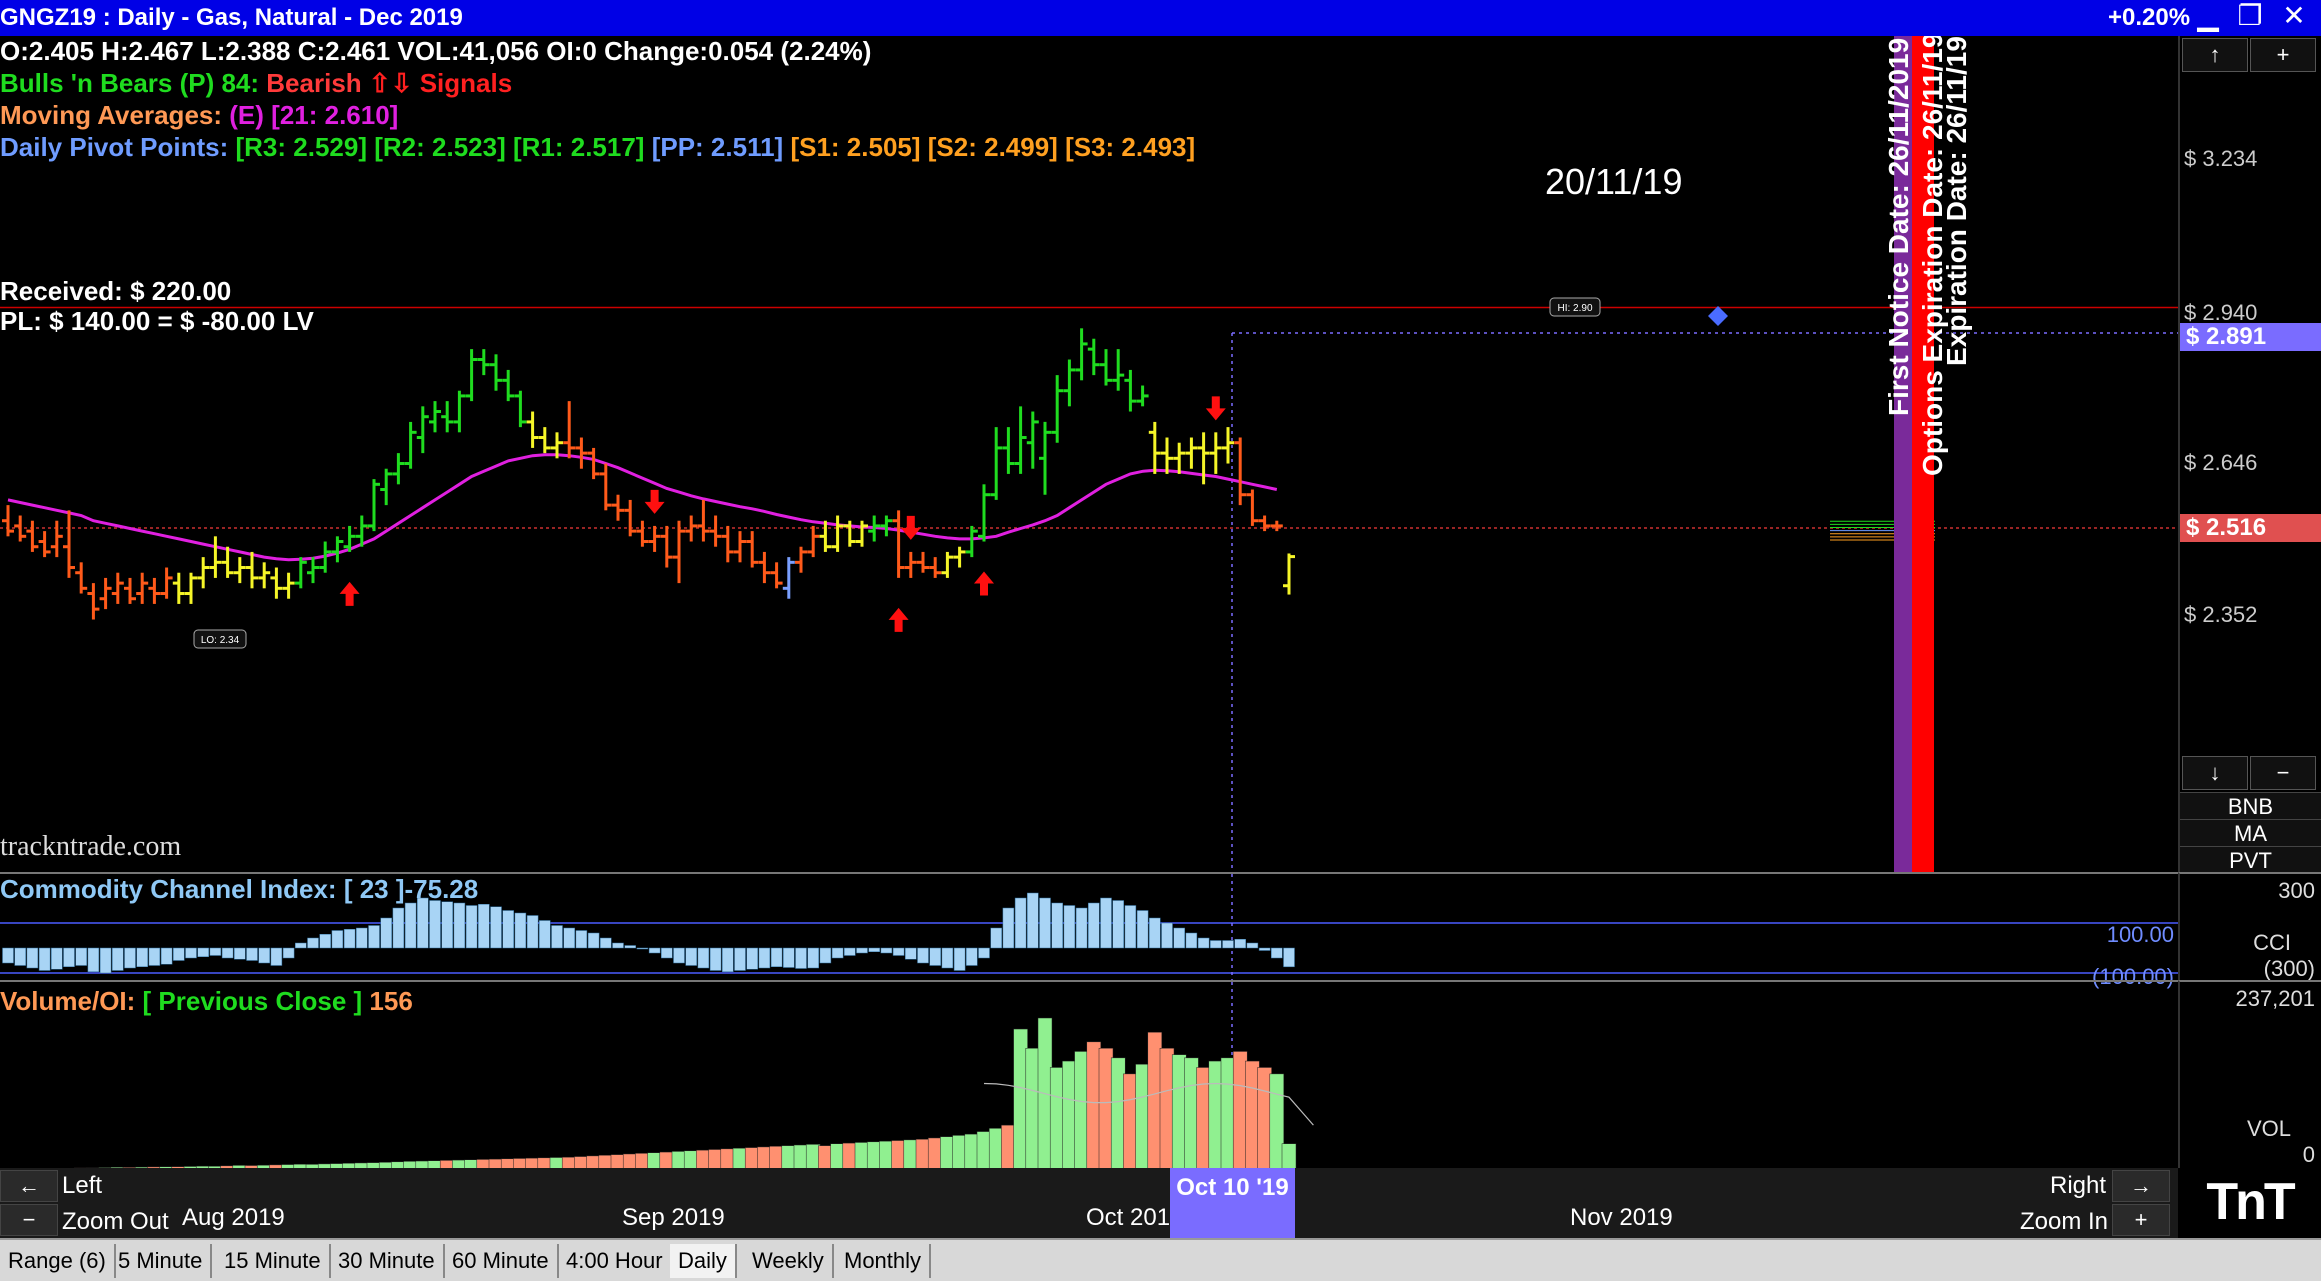  Describe the element at coordinates (29, 1220) in the screenshot. I see `zoom-out-button: −` at that location.